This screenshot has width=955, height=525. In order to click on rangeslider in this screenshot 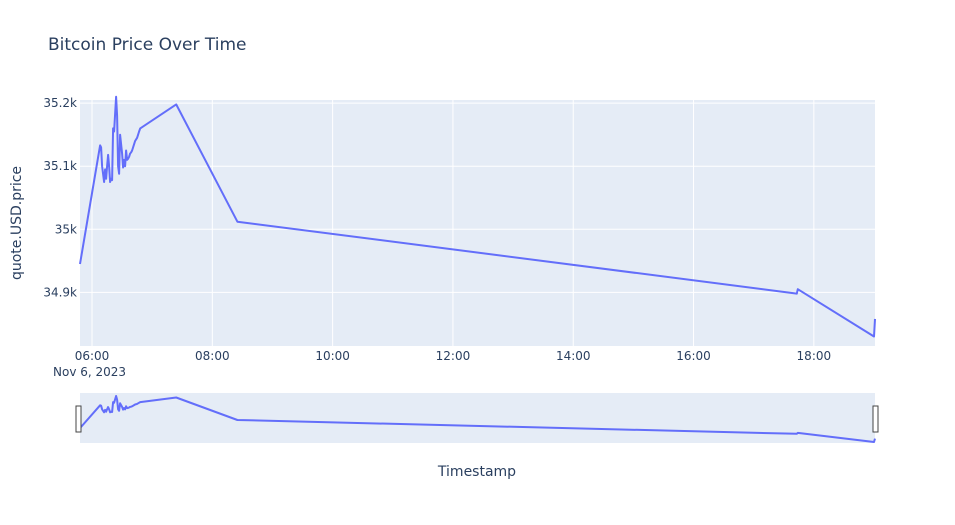, I will do `click(477, 418)`.